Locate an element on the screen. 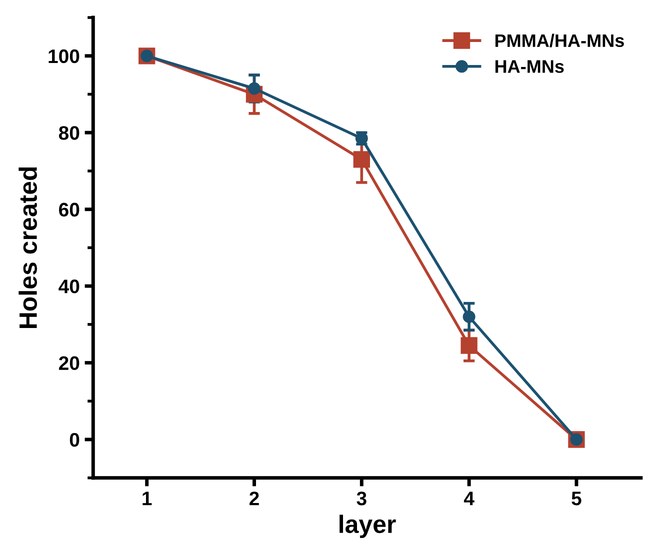  x-tick-label: 4 is located at coordinates (469, 499).